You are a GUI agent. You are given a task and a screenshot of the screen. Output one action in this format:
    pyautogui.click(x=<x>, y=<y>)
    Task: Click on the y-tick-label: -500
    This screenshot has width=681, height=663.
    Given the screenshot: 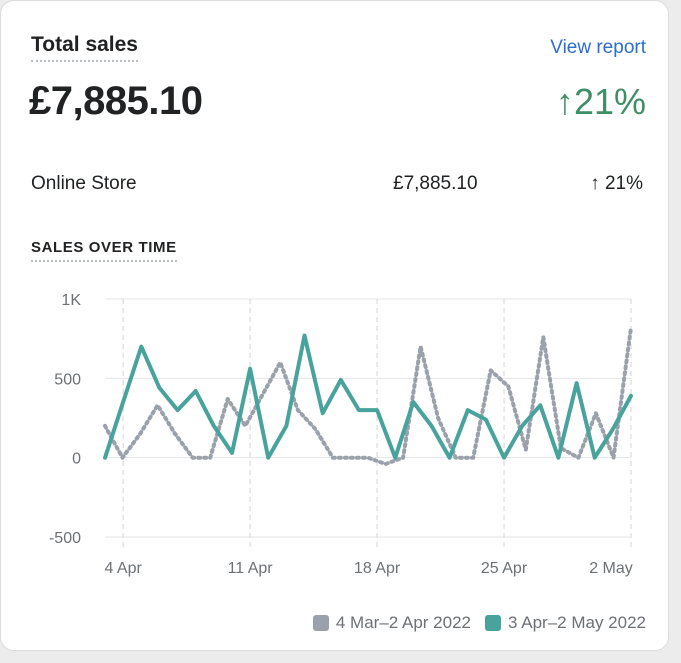 What is the action you would take?
    pyautogui.click(x=65, y=538)
    